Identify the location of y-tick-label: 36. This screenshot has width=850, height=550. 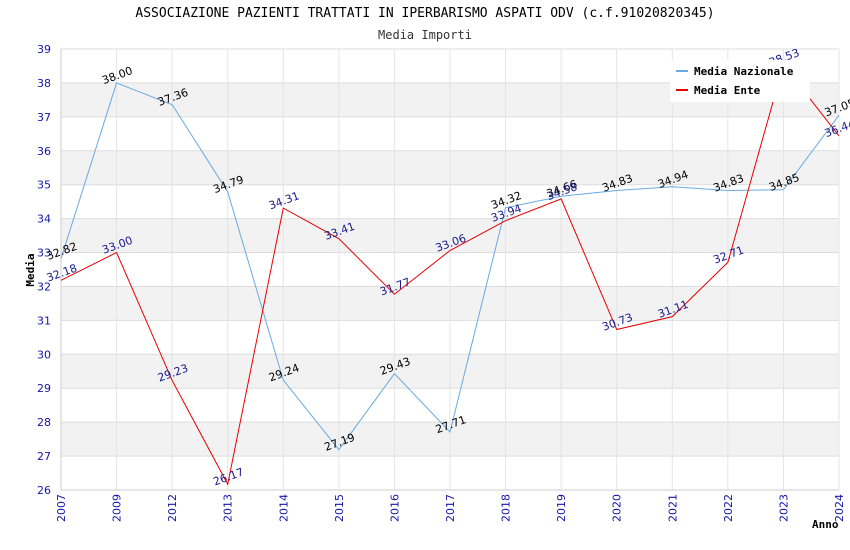
(44, 151).